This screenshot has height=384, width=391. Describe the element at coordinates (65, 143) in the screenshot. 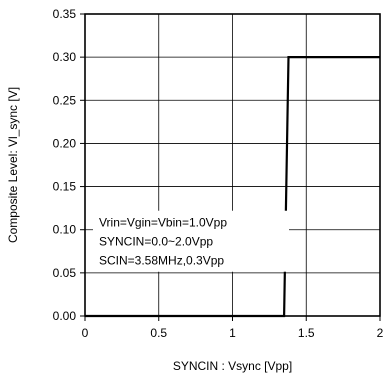

I see `y-tick-label: 0.20` at that location.